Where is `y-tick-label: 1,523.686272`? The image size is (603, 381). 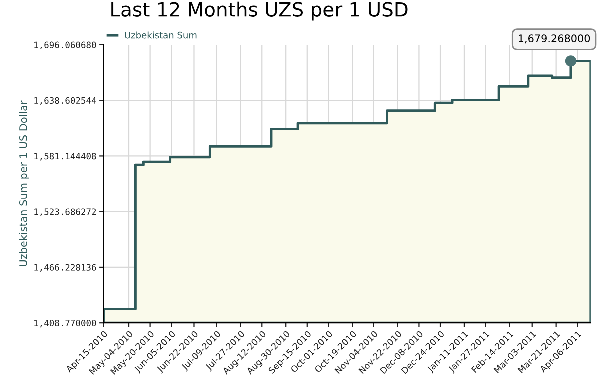 y-tick-label: 1,523.686272 is located at coordinates (65, 212).